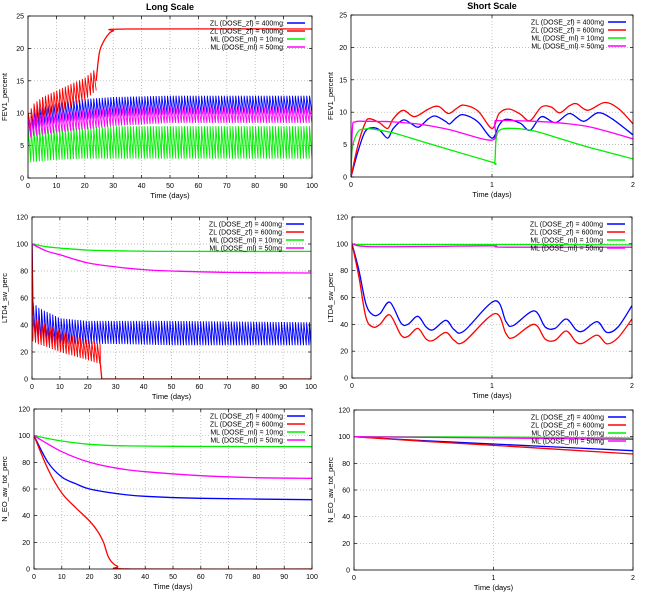  What do you see at coordinates (330, 95) in the screenshot?
I see `y-axis-label: FEV1_percent` at bounding box center [330, 95].